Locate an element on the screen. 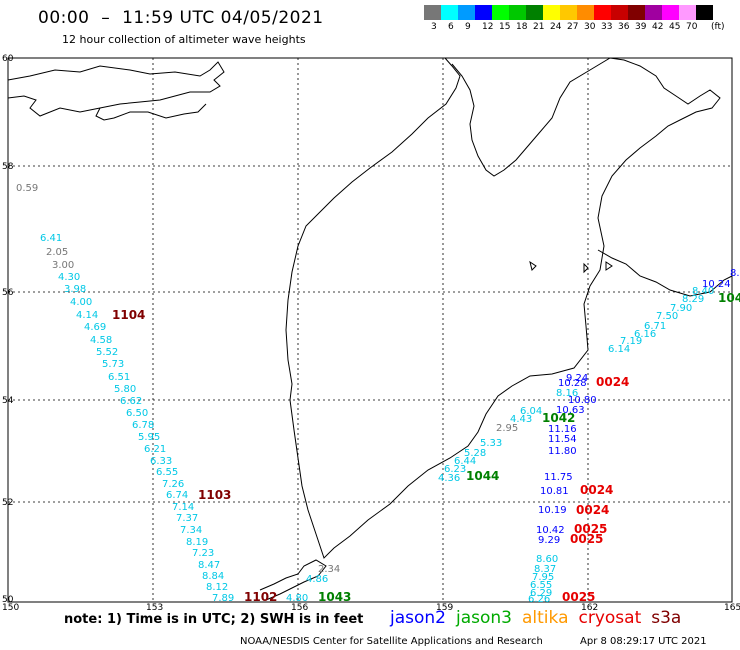 This screenshot has height=650, width=740. longitude-label: 159 is located at coordinates (444, 608).